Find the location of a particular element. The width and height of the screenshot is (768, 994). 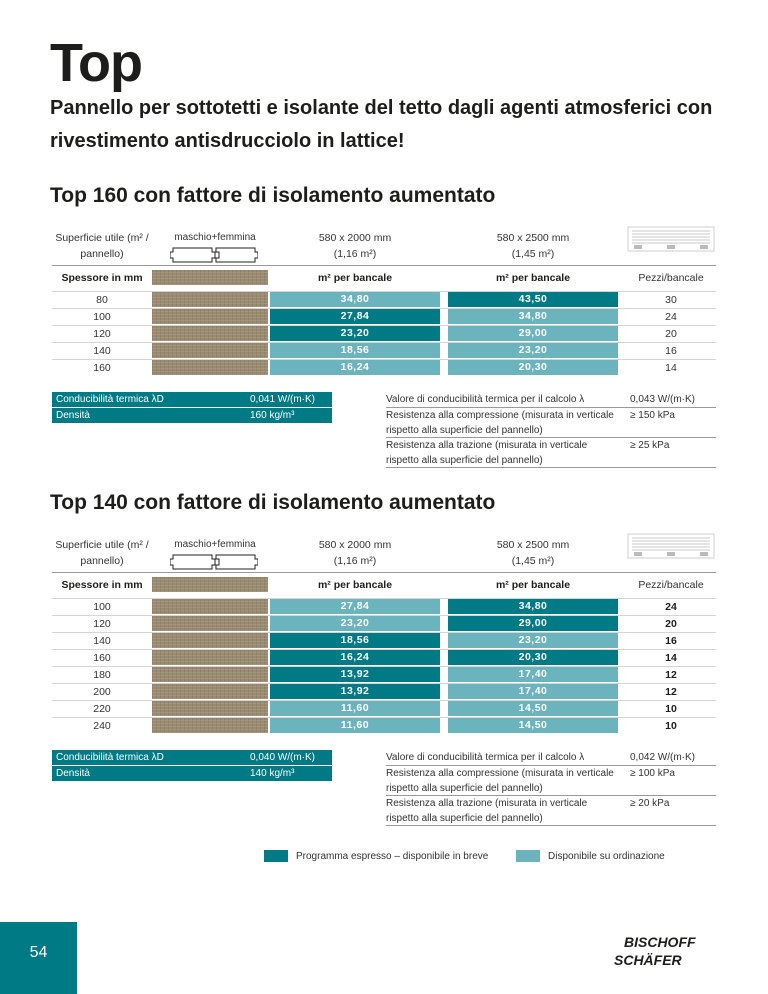

row-value-2000: 23,20 is located at coordinates (355, 333).